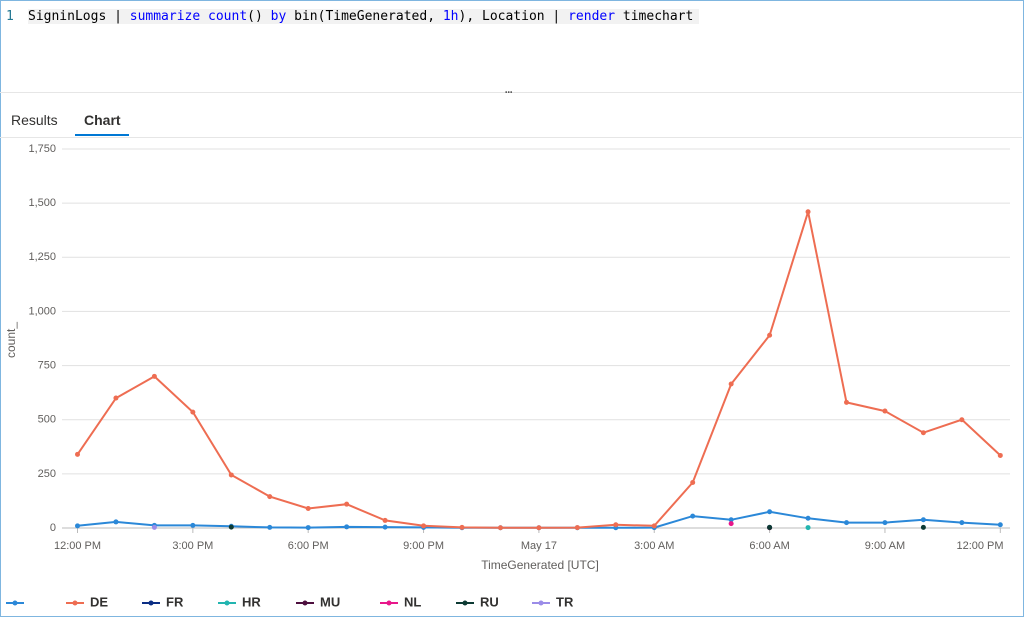 This screenshot has width=1024, height=617. Describe the element at coordinates (42, 257) in the screenshot. I see `y-tick-label: 1,250` at that location.